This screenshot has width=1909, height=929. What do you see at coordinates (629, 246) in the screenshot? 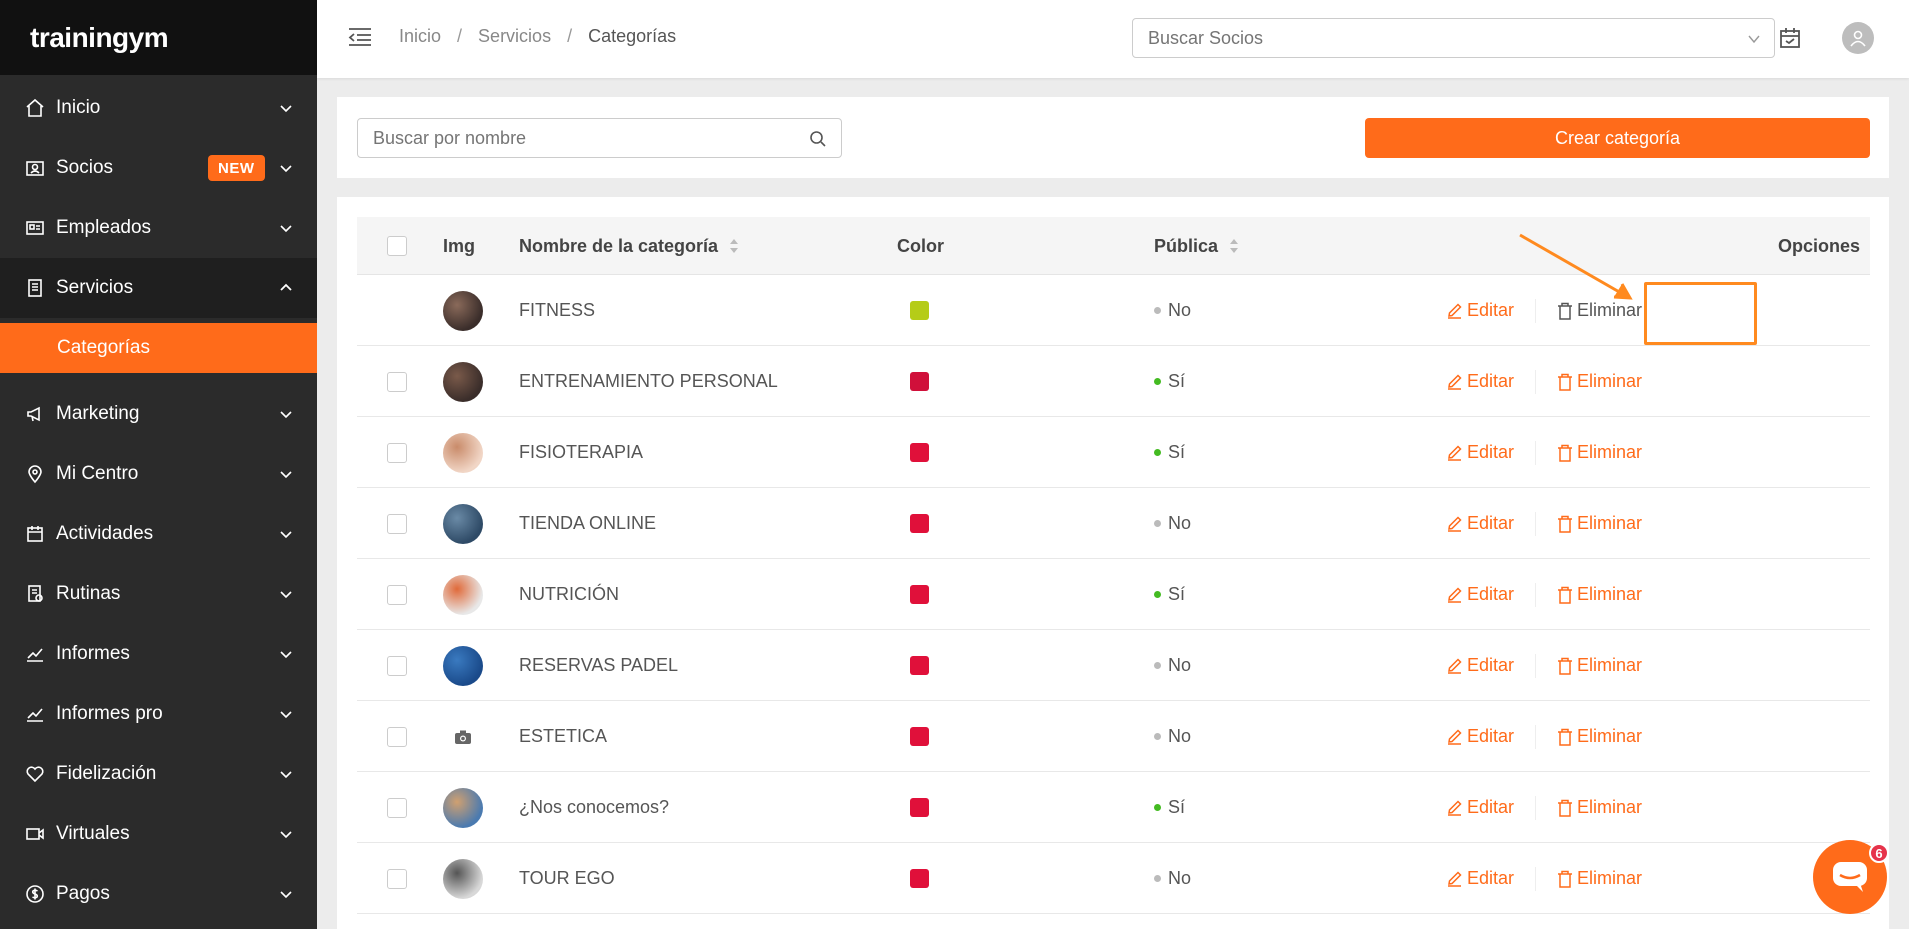
I see `column-name: Nombre de la categoría` at bounding box center [629, 246].